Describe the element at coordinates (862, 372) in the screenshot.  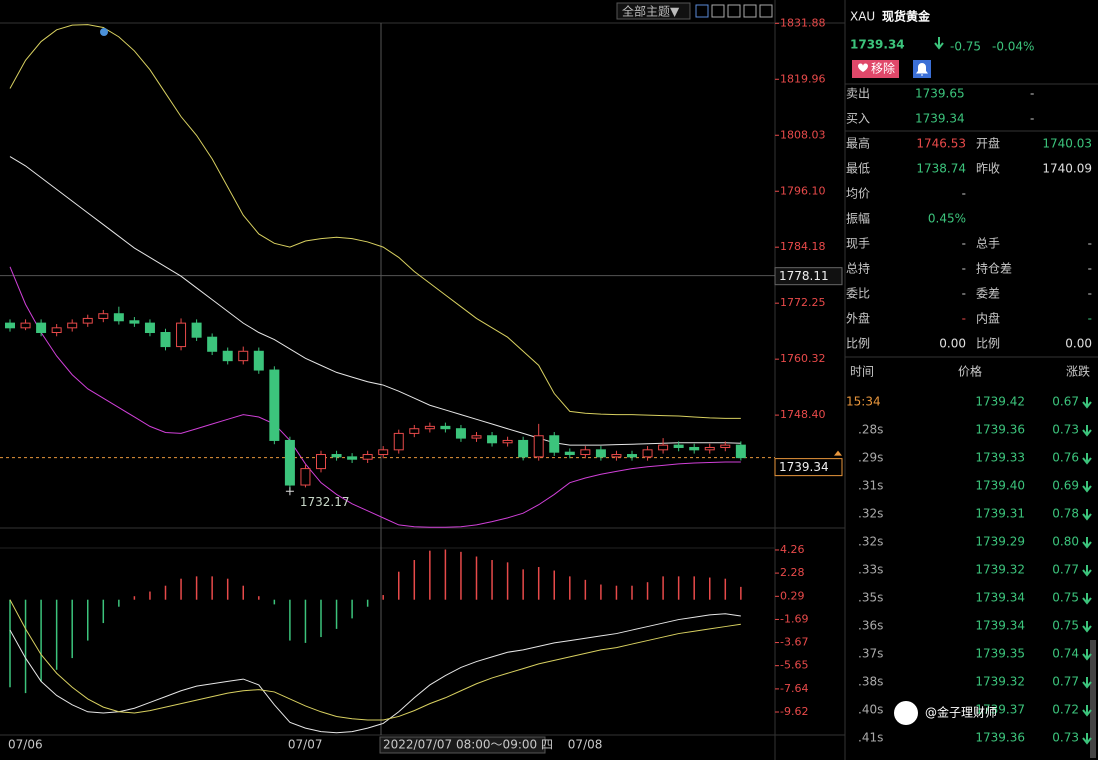
I see `trades-header: 时间` at that location.